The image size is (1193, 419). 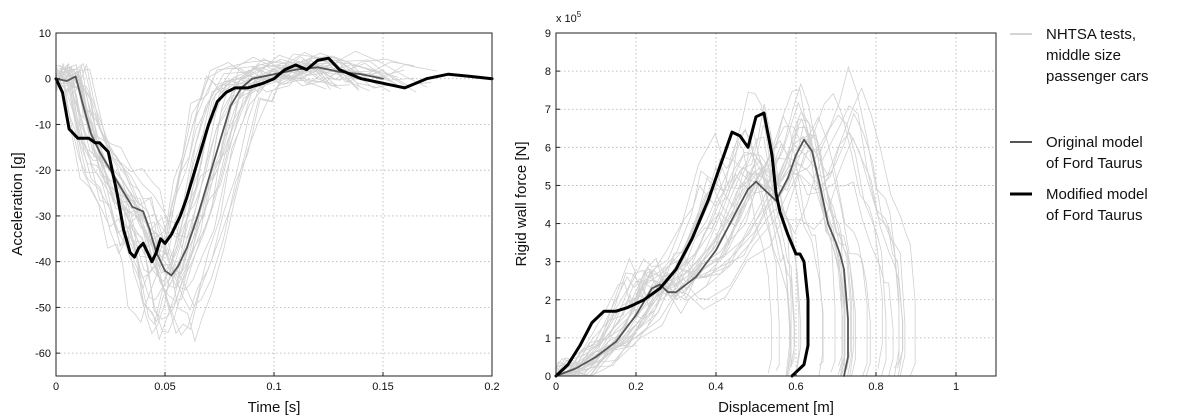 I want to click on legend-label: middle size, so click(x=1083, y=55).